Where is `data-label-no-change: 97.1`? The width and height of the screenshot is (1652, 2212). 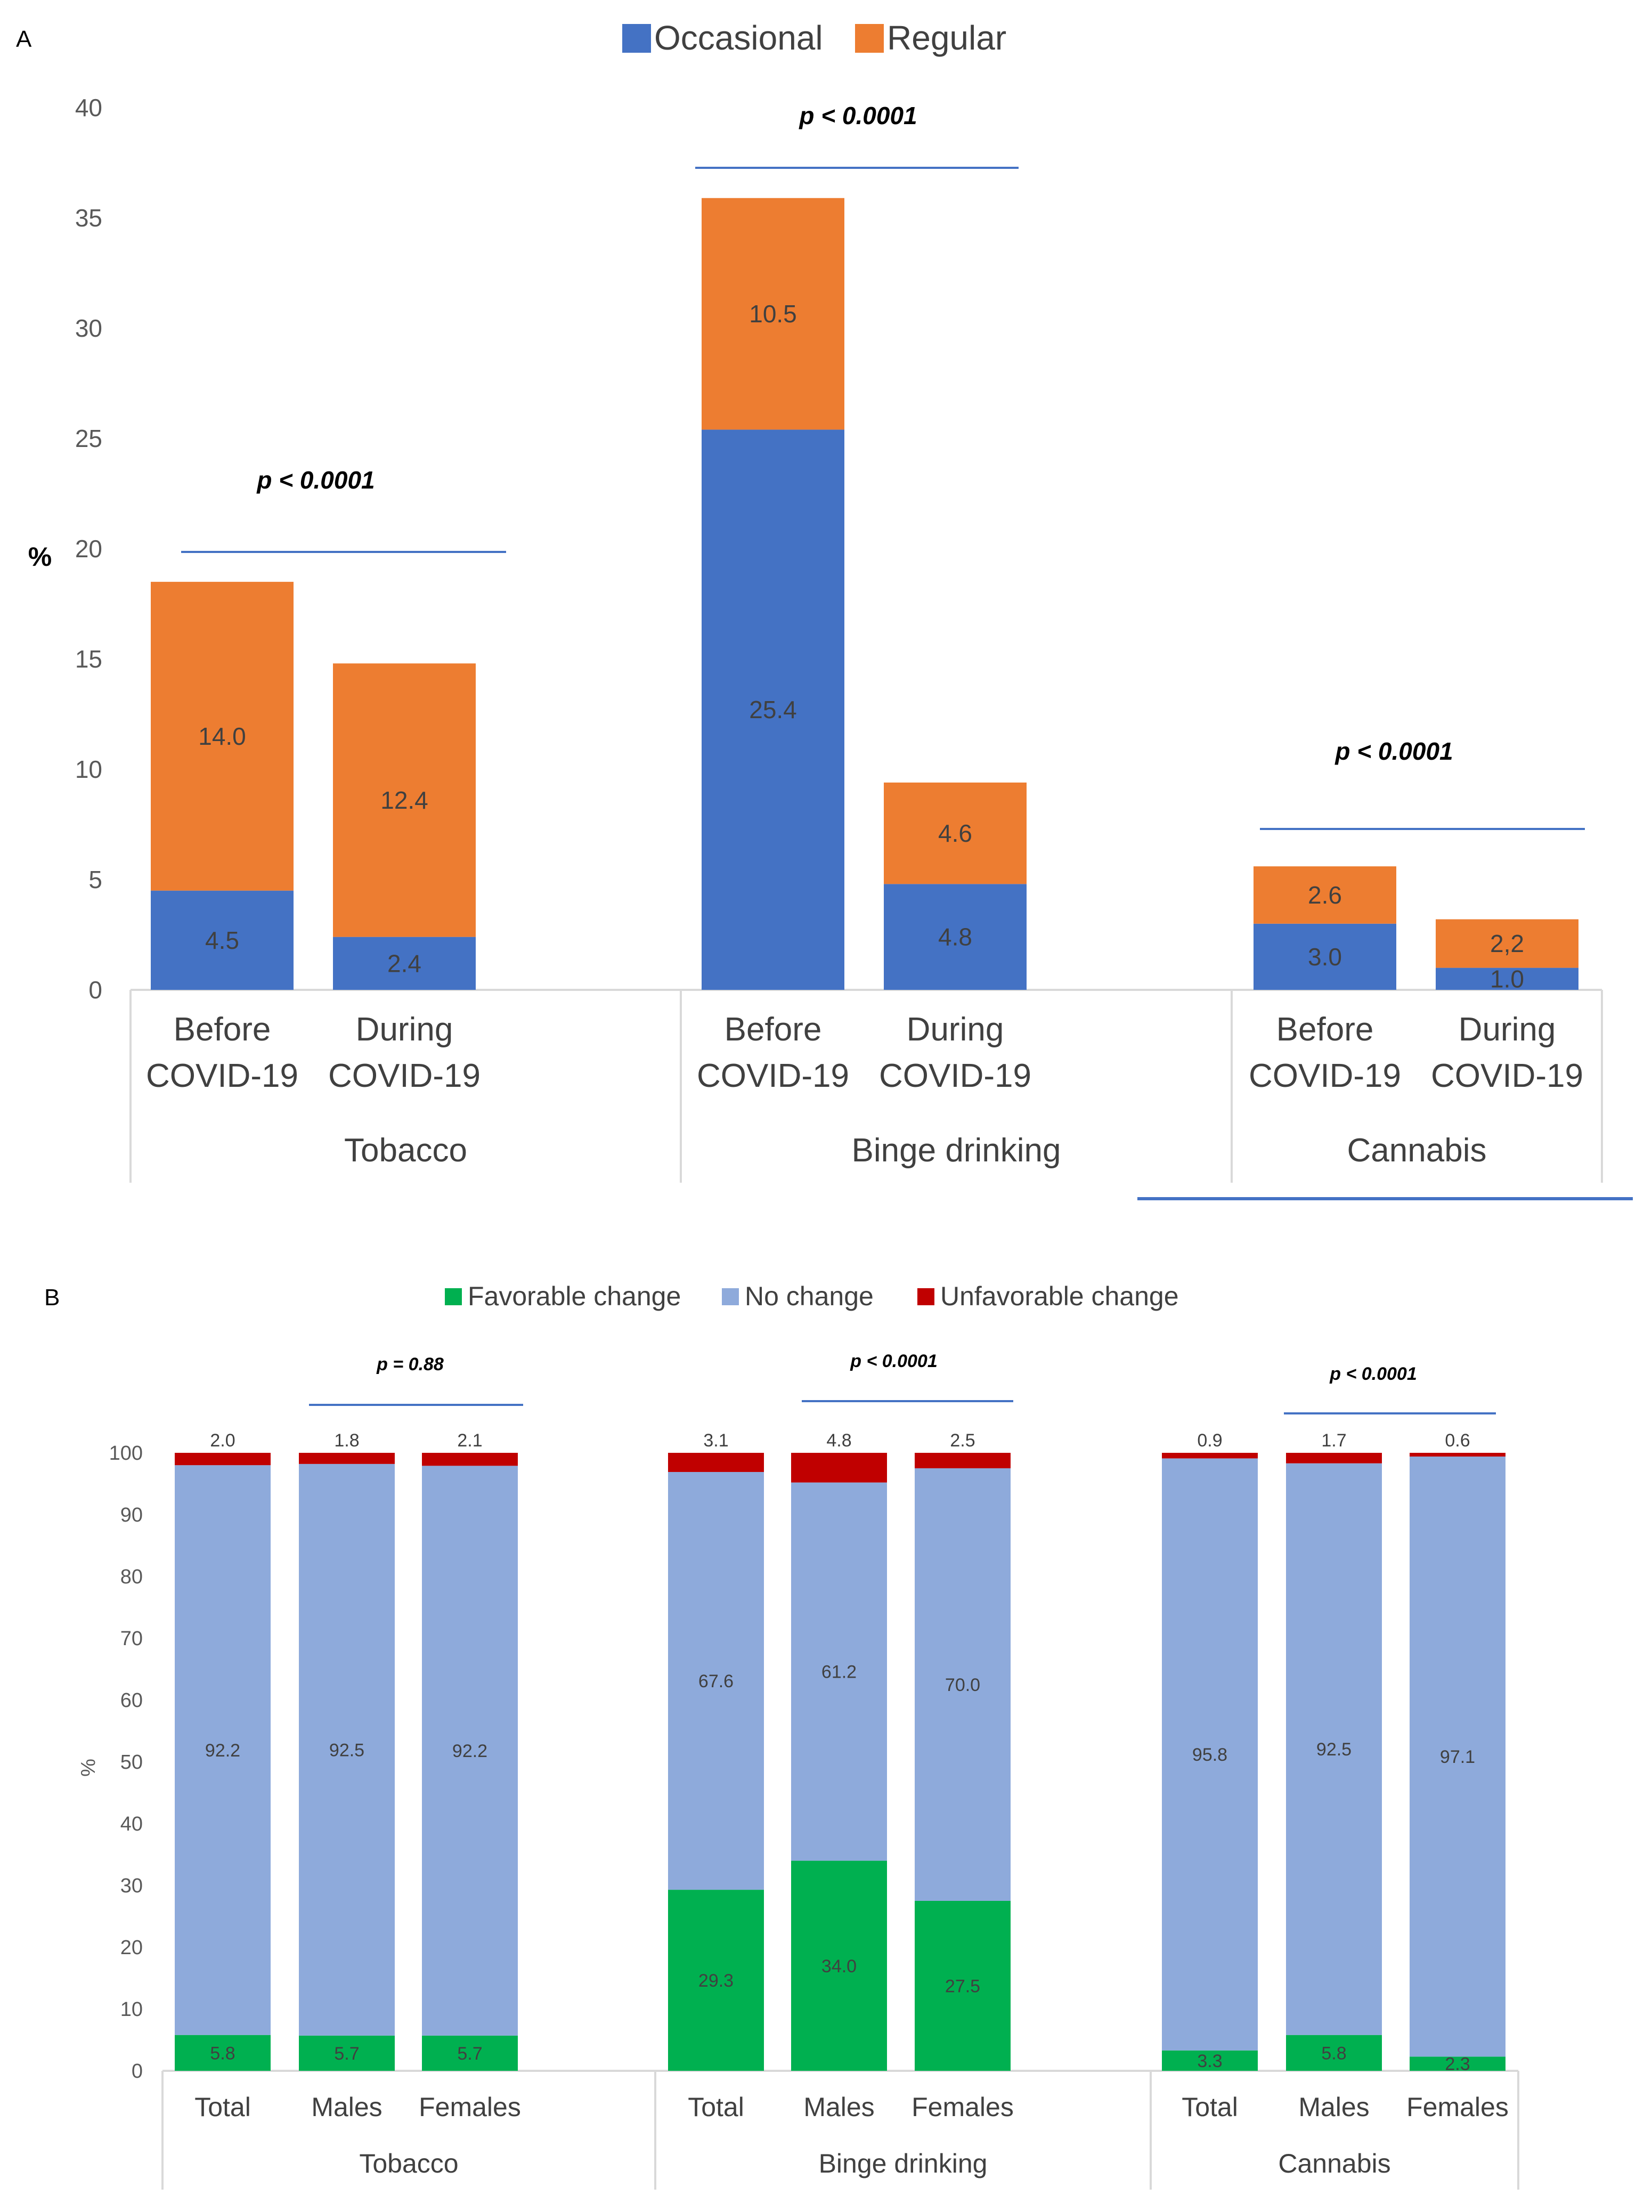 data-label-no-change: 97.1 is located at coordinates (1457, 1757).